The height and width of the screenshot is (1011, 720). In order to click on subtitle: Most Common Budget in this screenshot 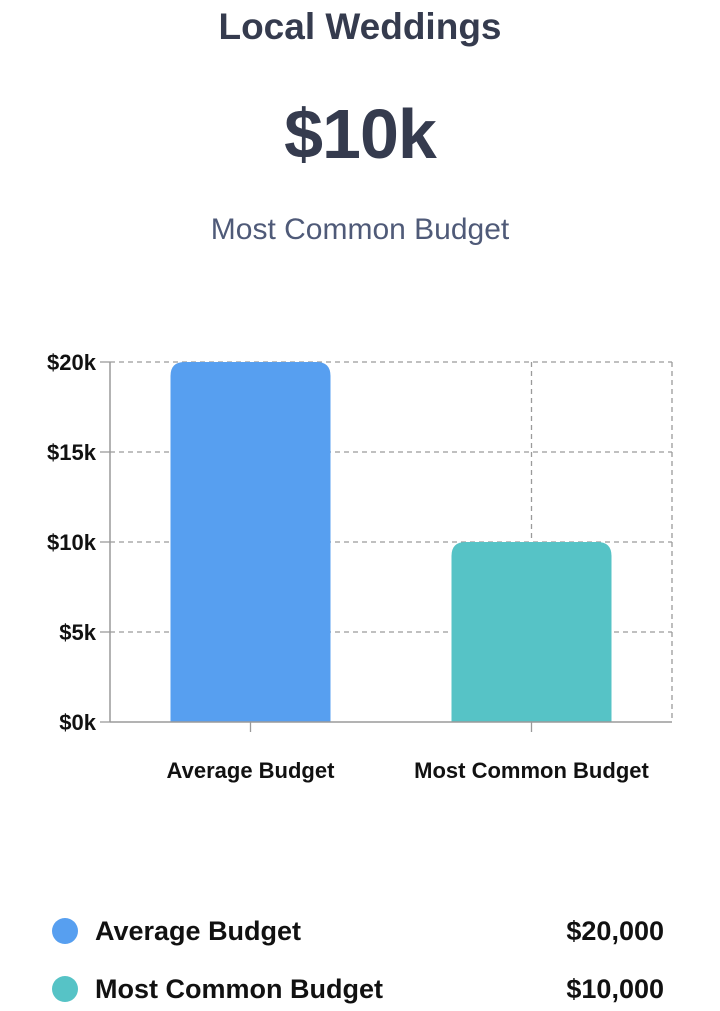, I will do `click(360, 229)`.